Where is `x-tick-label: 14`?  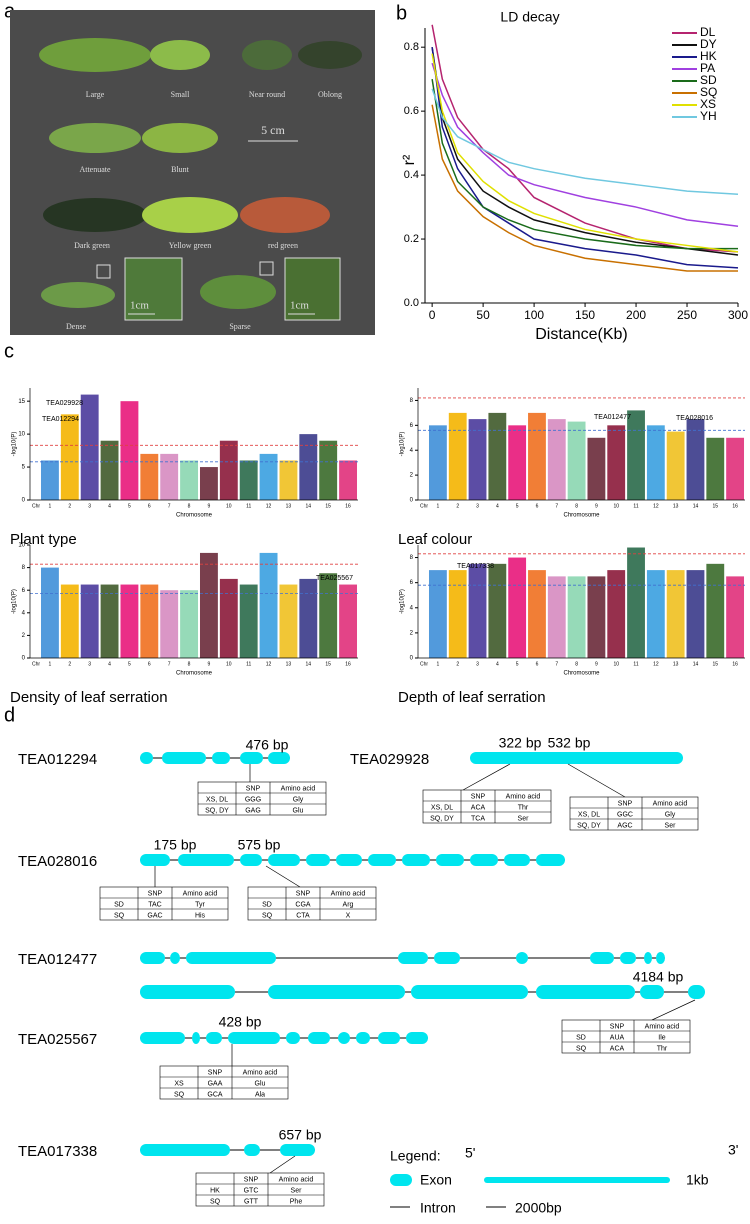 x-tick-label: 14 is located at coordinates (696, 506).